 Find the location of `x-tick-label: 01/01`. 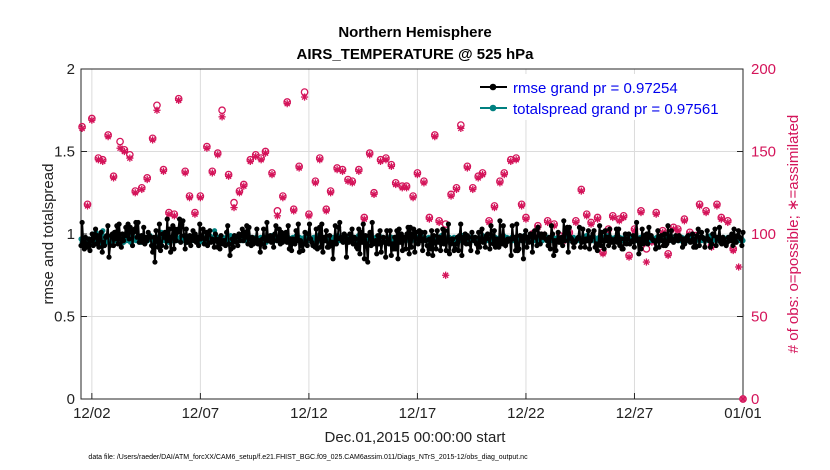

x-tick-label: 01/01 is located at coordinates (743, 413).